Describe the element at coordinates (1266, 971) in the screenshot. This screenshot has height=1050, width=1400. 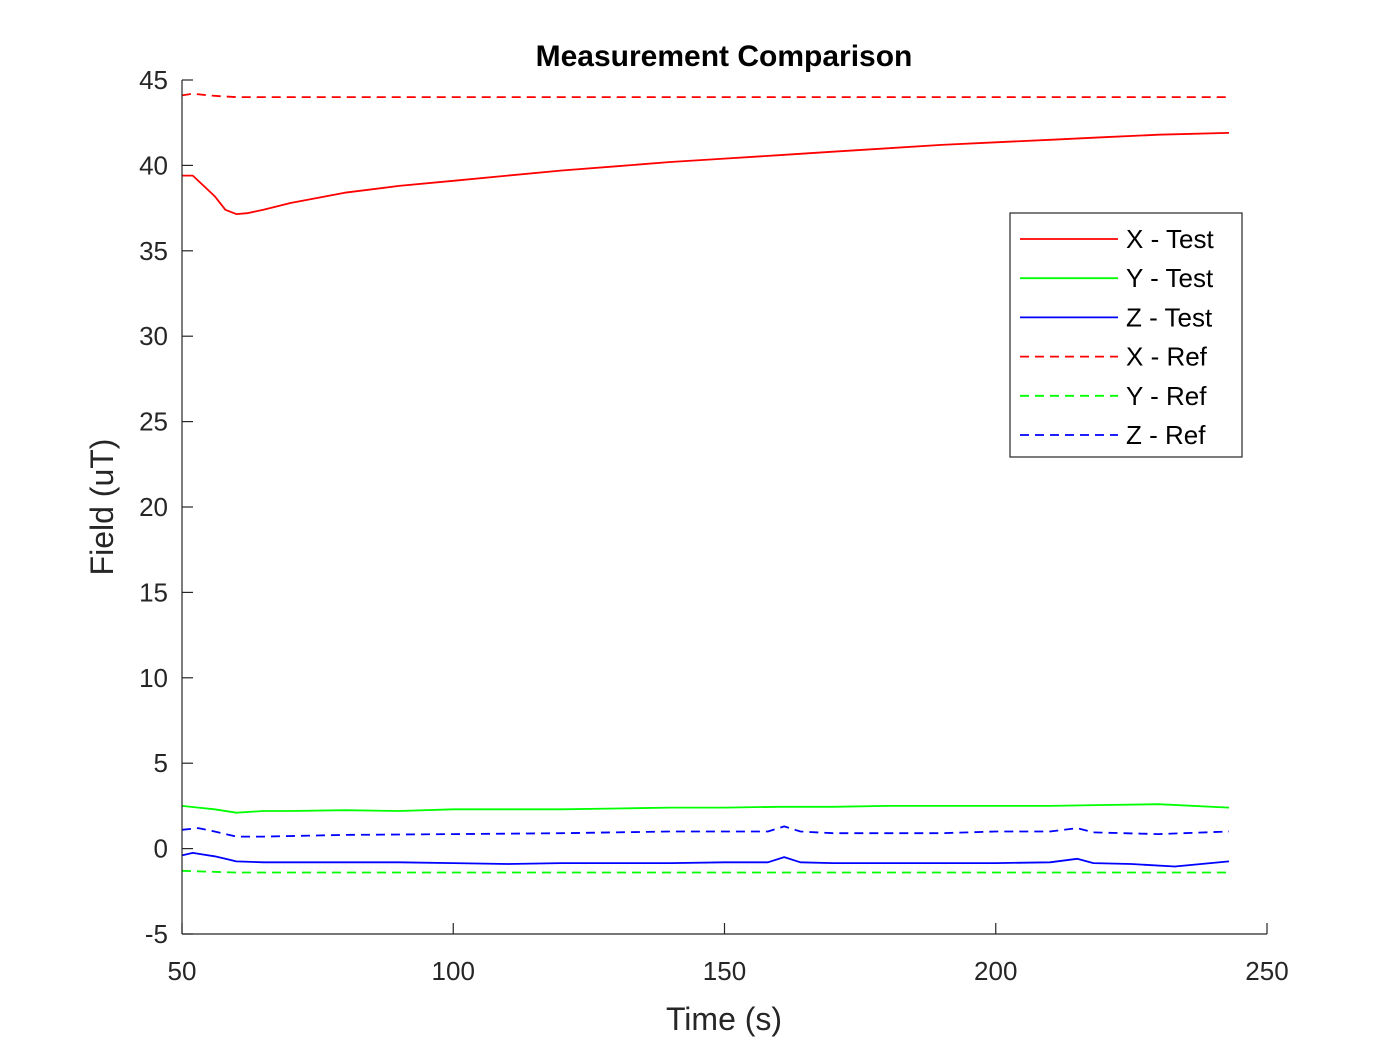
I see `x-tick-label-4: 250` at that location.